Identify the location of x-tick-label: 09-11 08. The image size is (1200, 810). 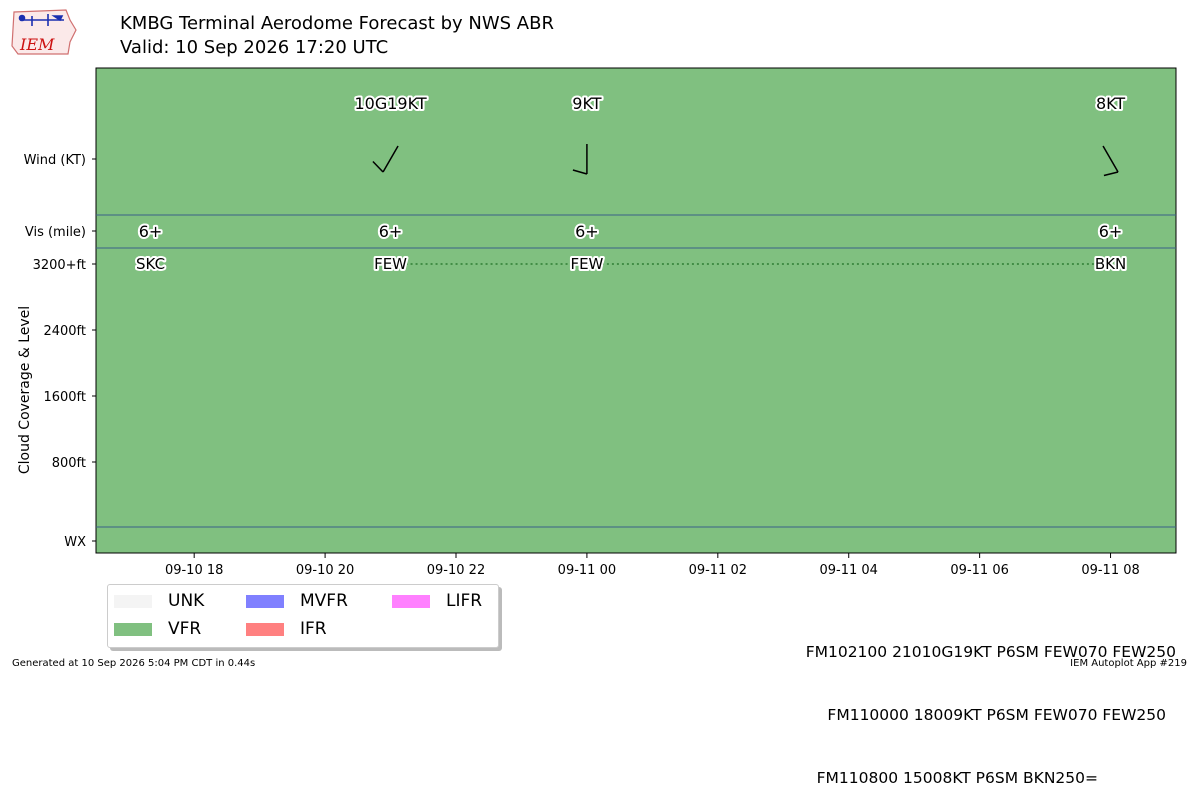
(1110, 570).